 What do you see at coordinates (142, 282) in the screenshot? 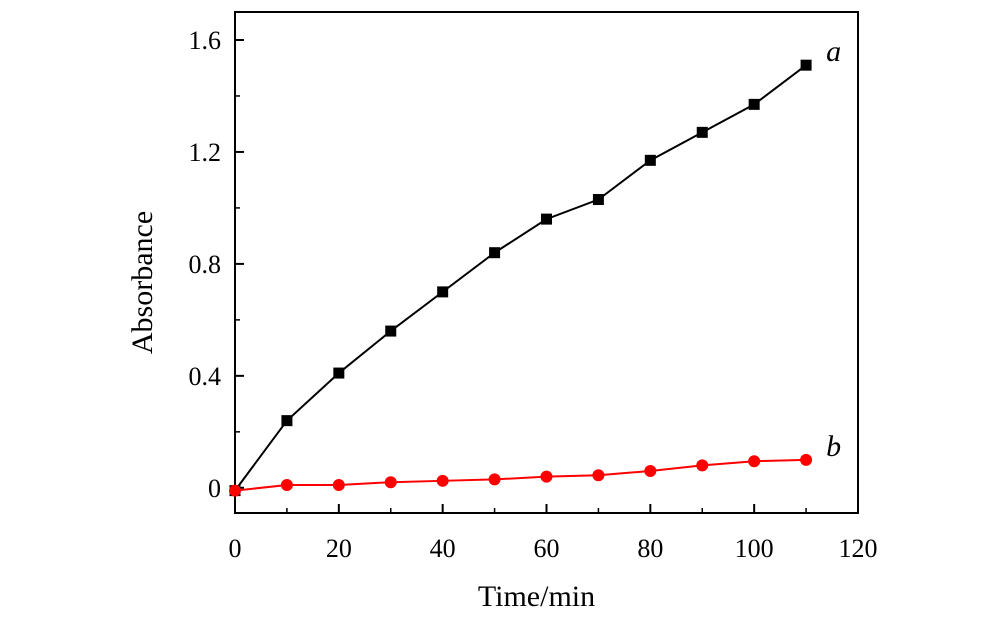
I see `y-axis-title: Absorbance` at bounding box center [142, 282].